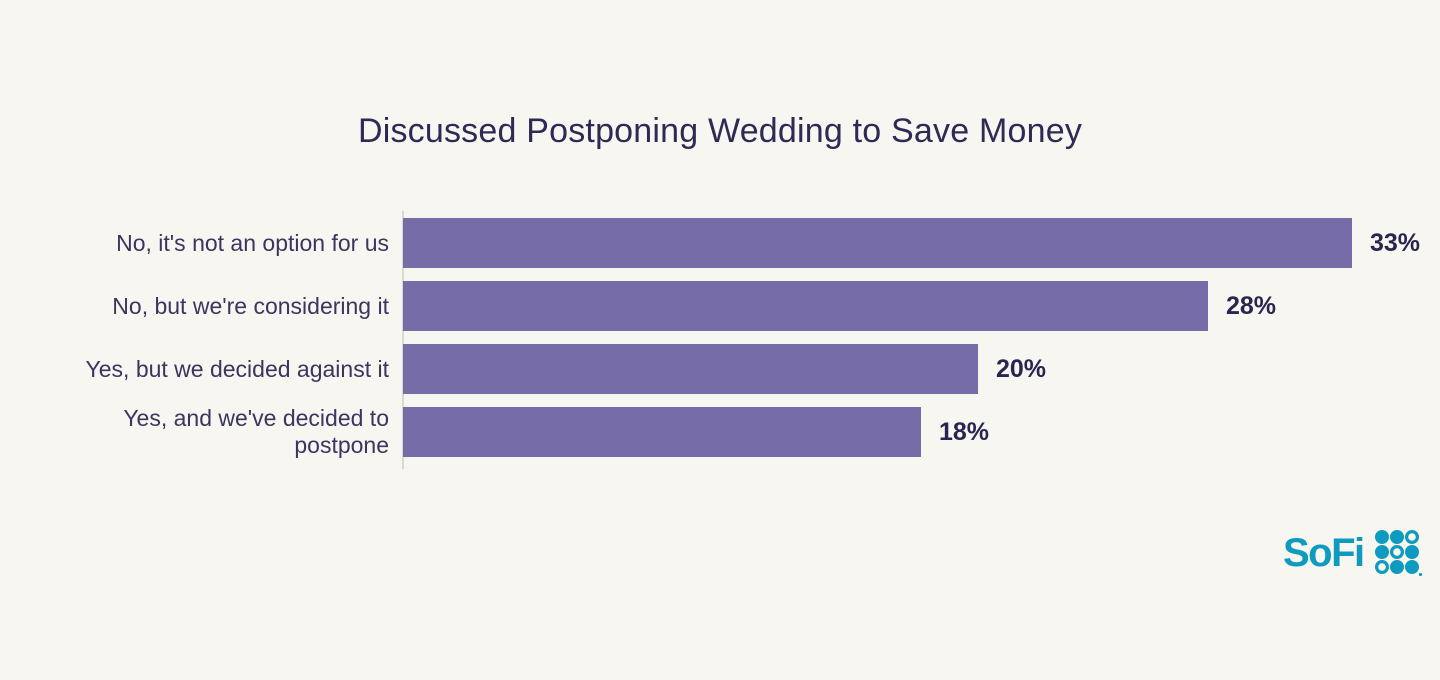 The image size is (1440, 680). I want to click on sofi-logo: SoFi, so click(1352, 553).